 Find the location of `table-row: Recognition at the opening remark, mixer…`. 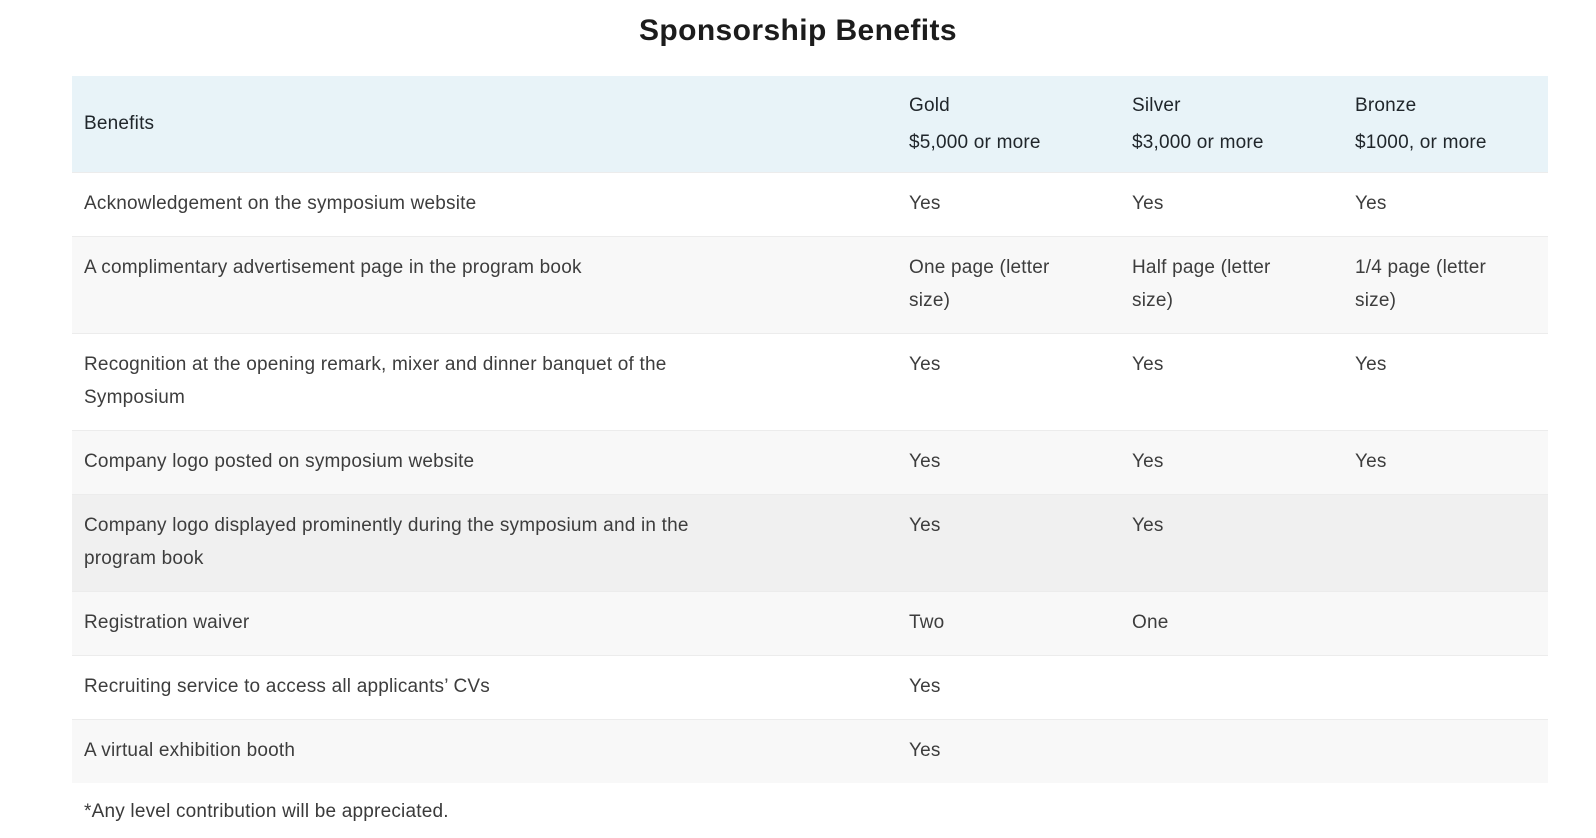

table-row: Recognition at the opening remark, mixer… is located at coordinates (810, 381).